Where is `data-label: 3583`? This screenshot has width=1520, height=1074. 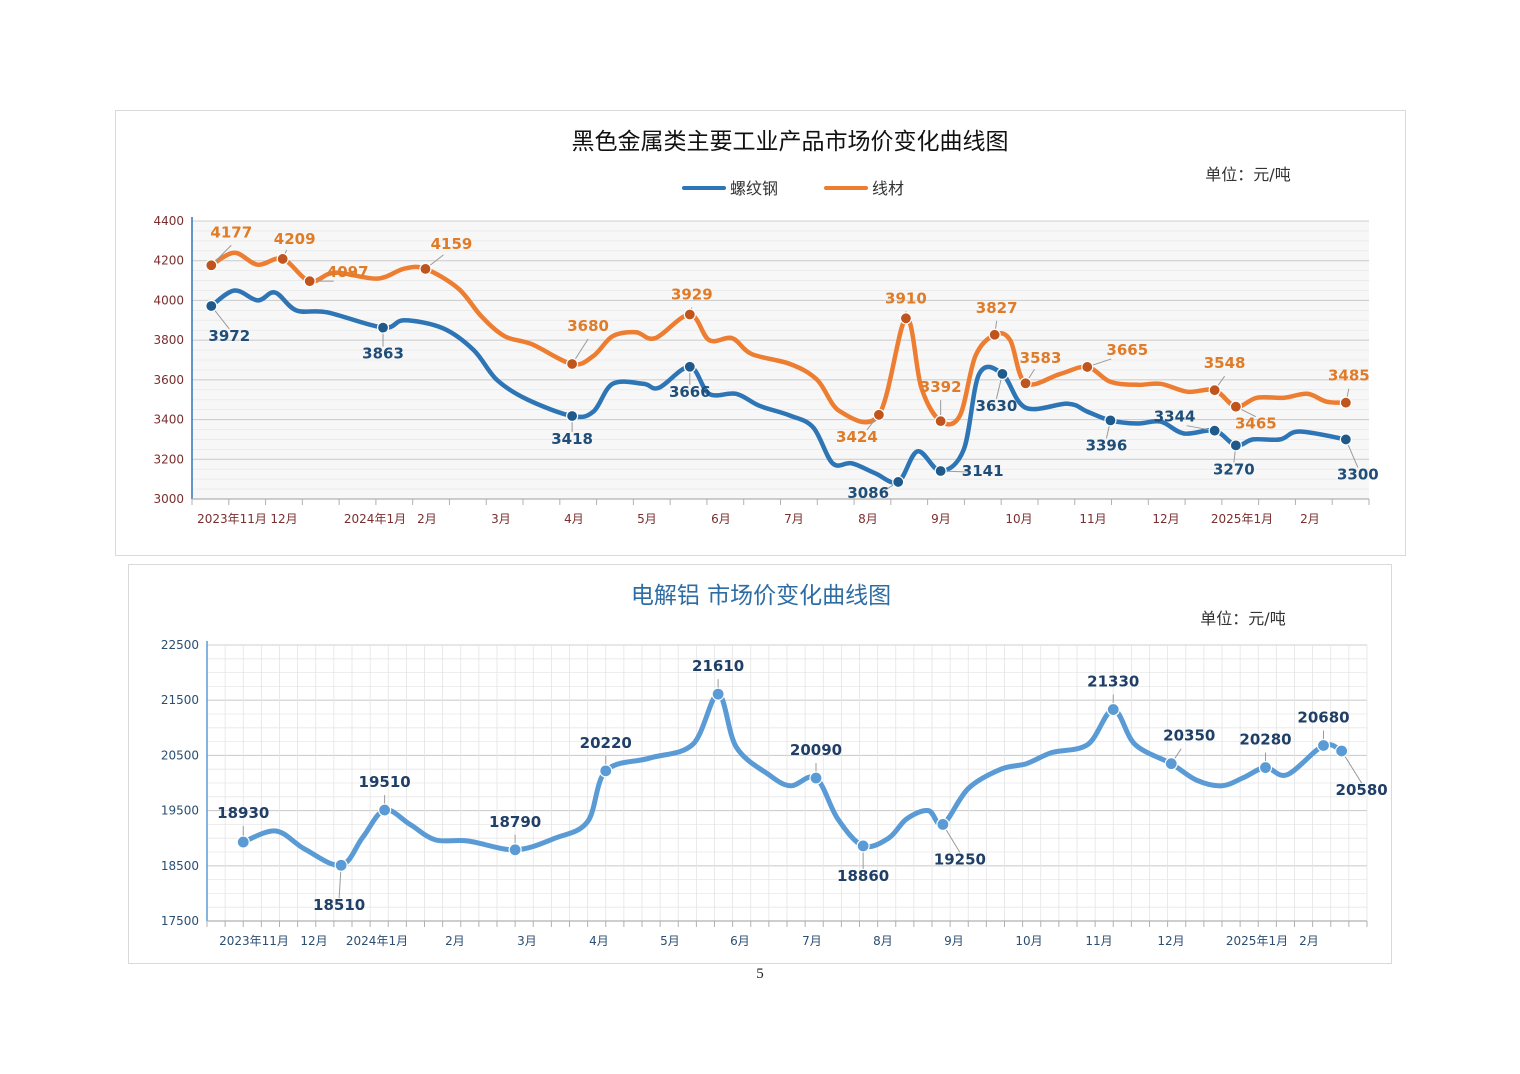 data-label: 3583 is located at coordinates (1041, 358).